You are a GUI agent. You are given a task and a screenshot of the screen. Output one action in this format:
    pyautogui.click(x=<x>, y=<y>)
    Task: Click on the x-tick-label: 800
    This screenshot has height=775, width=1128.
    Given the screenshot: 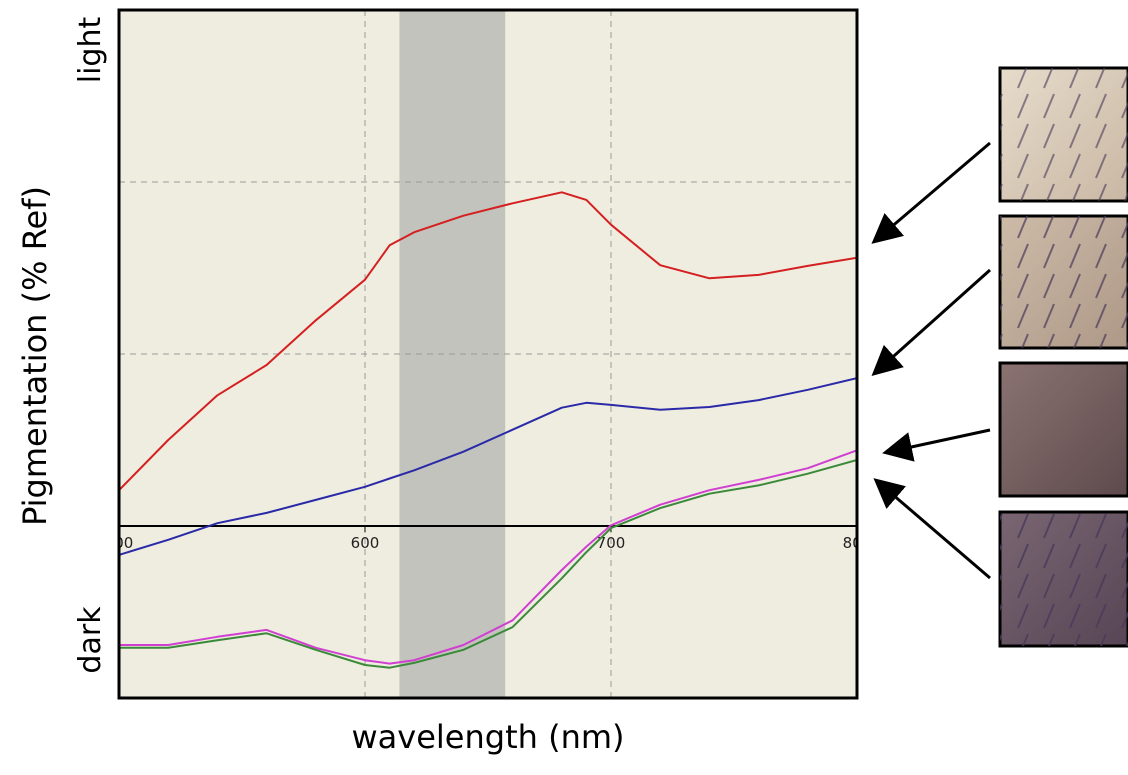 What is the action you would take?
    pyautogui.click(x=857, y=543)
    